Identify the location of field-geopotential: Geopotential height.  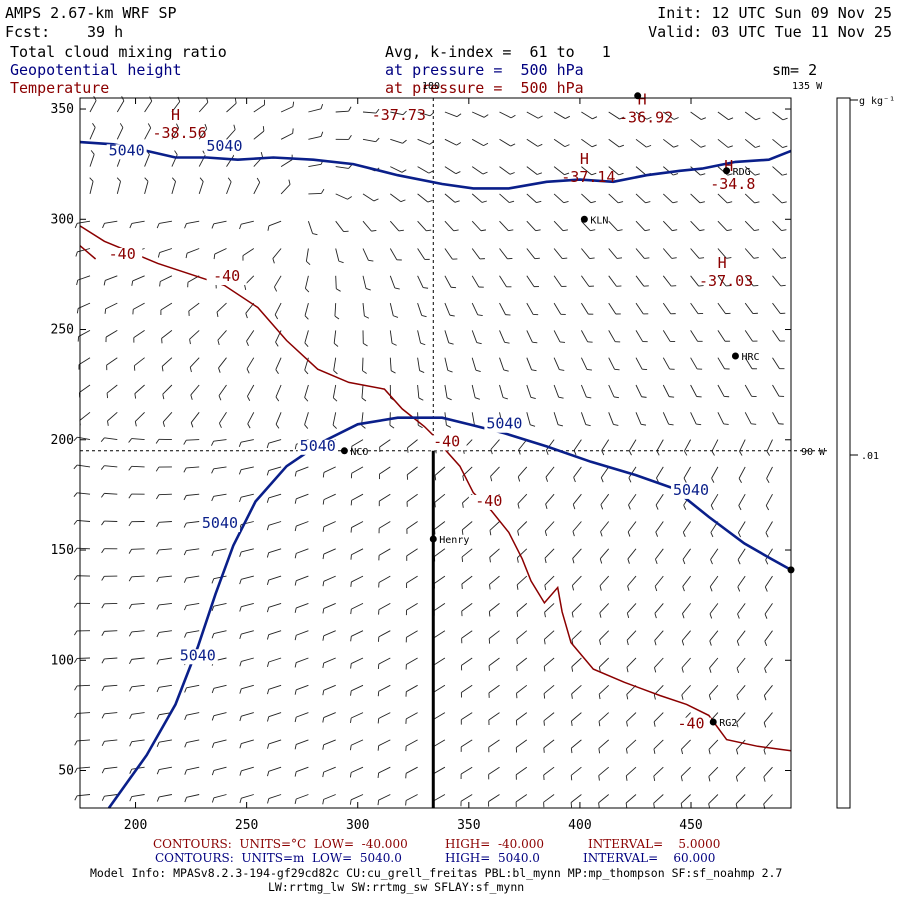
(96, 70).